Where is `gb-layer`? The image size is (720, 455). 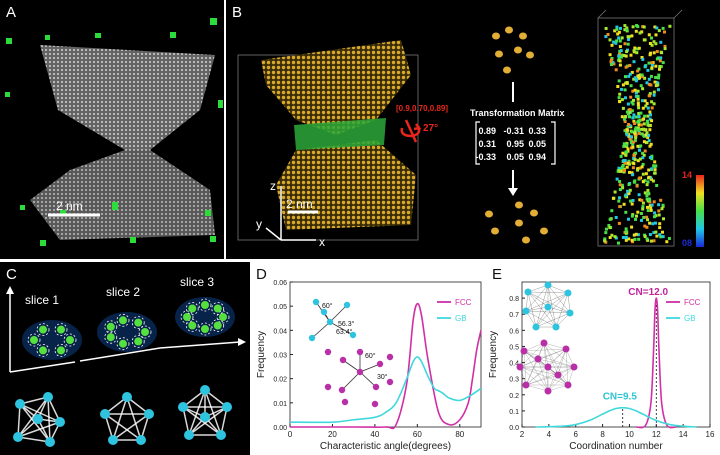 gb-layer is located at coordinates (340, 134).